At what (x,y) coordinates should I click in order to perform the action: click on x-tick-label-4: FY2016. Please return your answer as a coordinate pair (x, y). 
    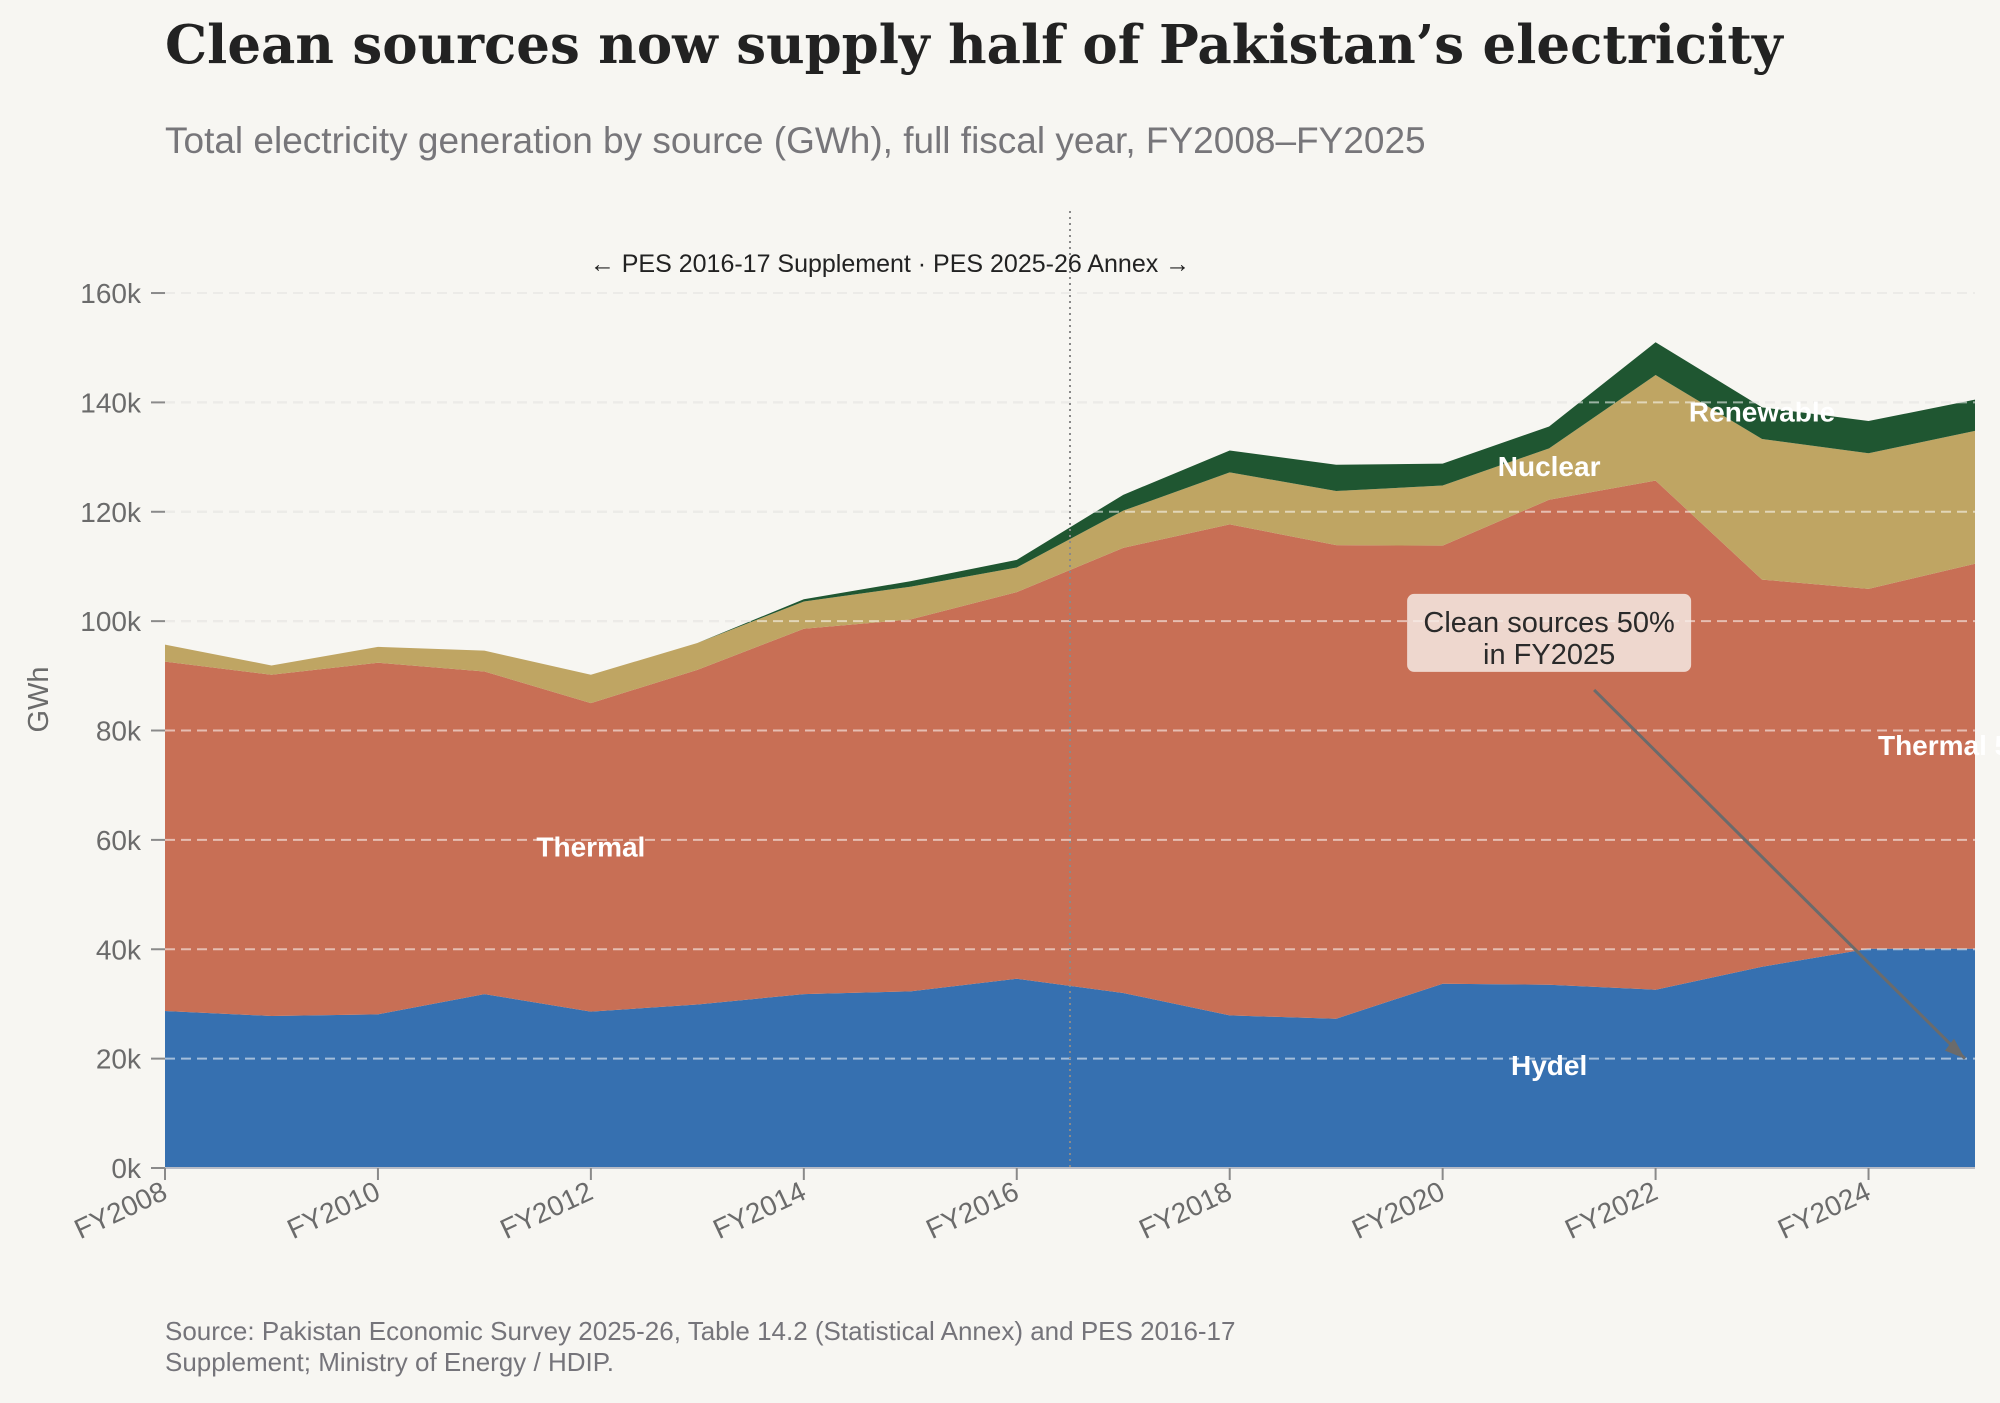
    Looking at the image, I should click on (972, 1210).